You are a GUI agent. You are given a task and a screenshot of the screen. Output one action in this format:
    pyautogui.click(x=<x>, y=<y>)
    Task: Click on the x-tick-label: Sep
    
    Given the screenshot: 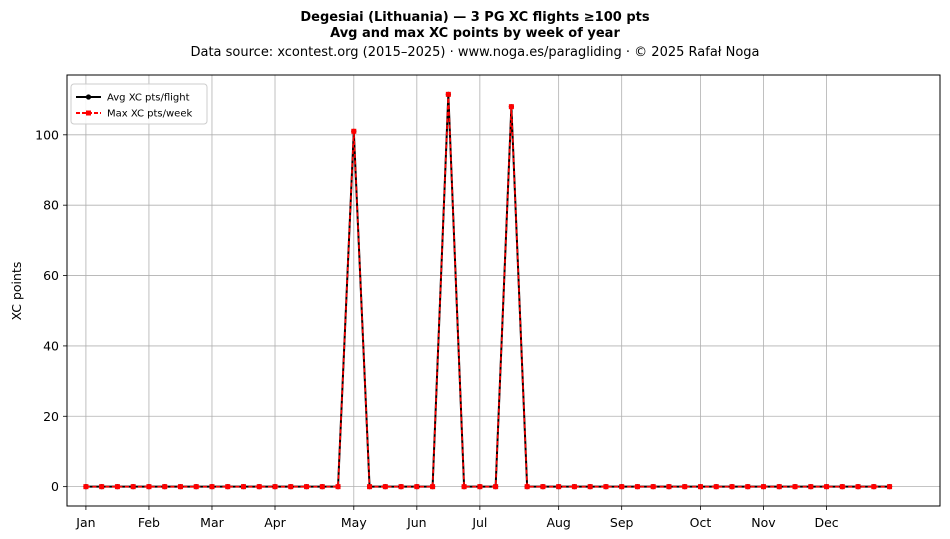 What is the action you would take?
    pyautogui.click(x=622, y=522)
    